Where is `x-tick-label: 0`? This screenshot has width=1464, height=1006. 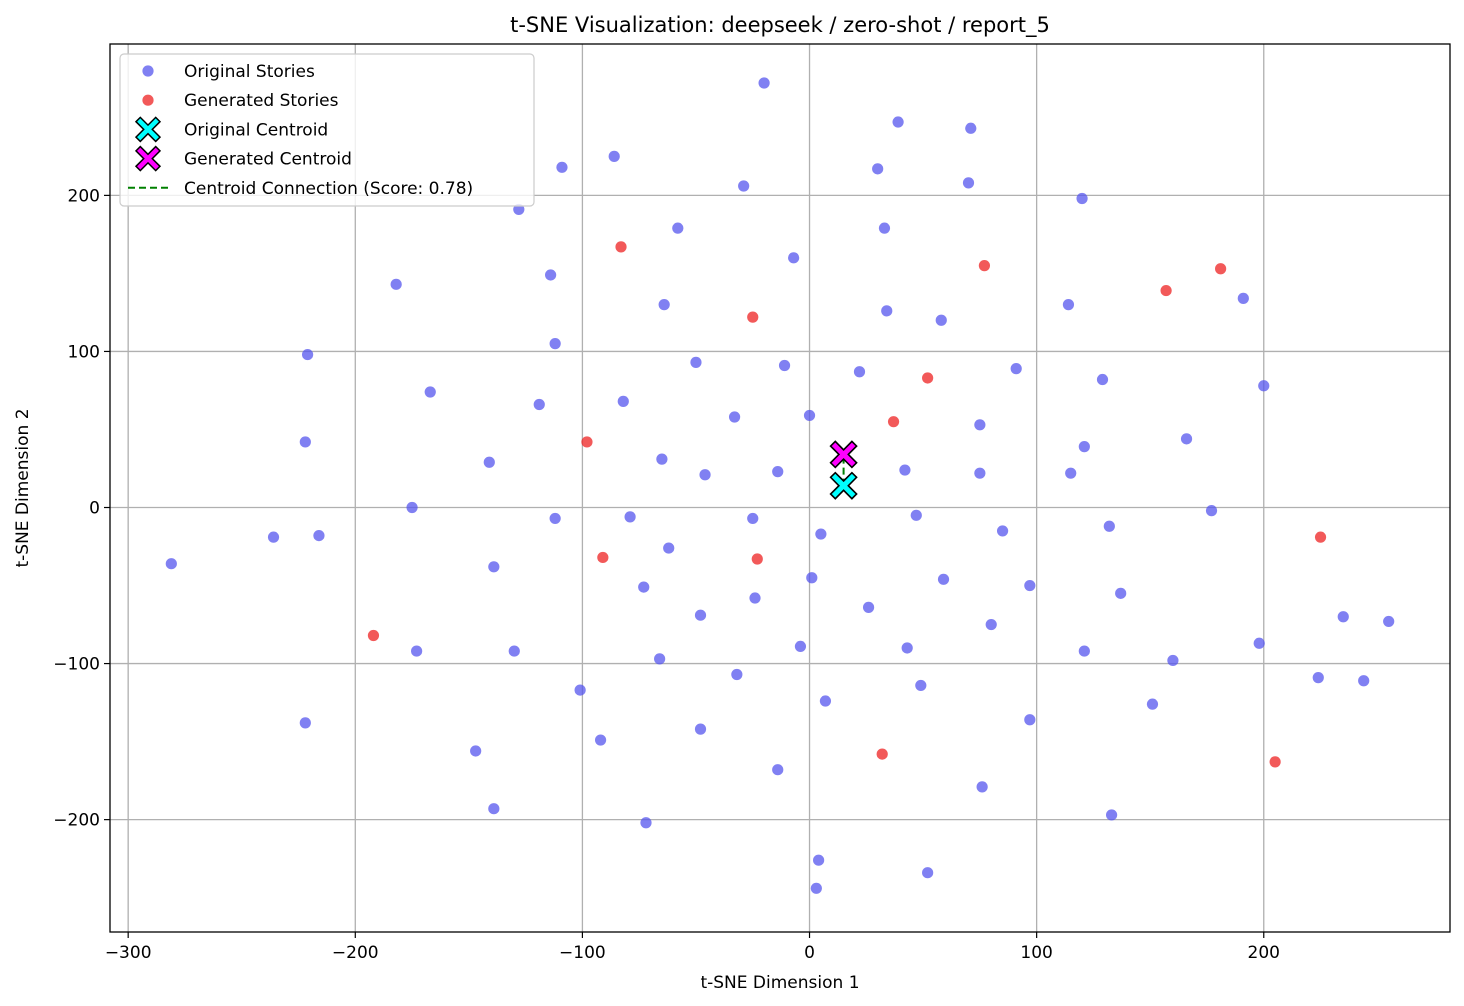
x-tick-label: 0 is located at coordinates (809, 953).